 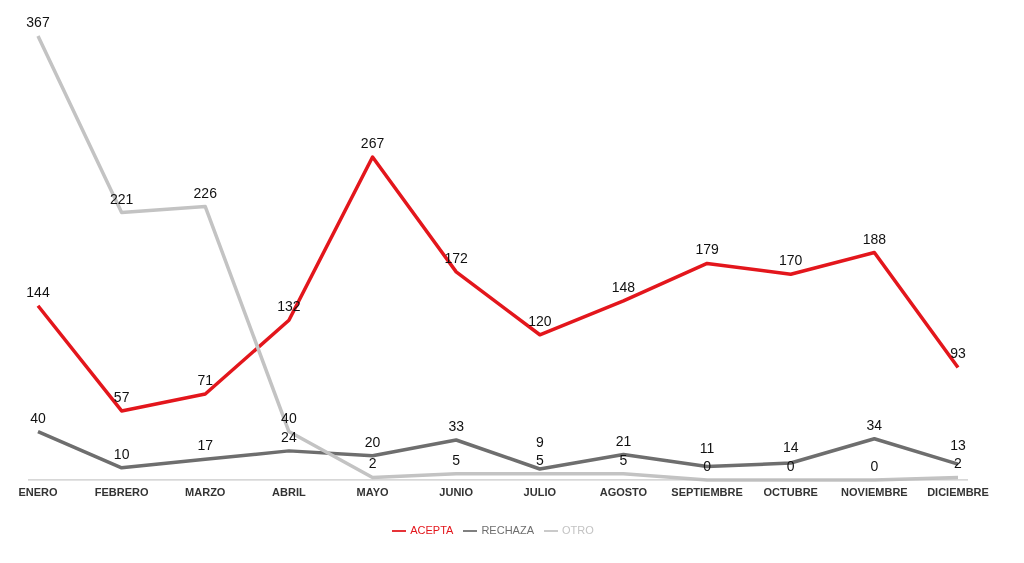 I want to click on x-tick-label: ABRIL, so click(x=289, y=491).